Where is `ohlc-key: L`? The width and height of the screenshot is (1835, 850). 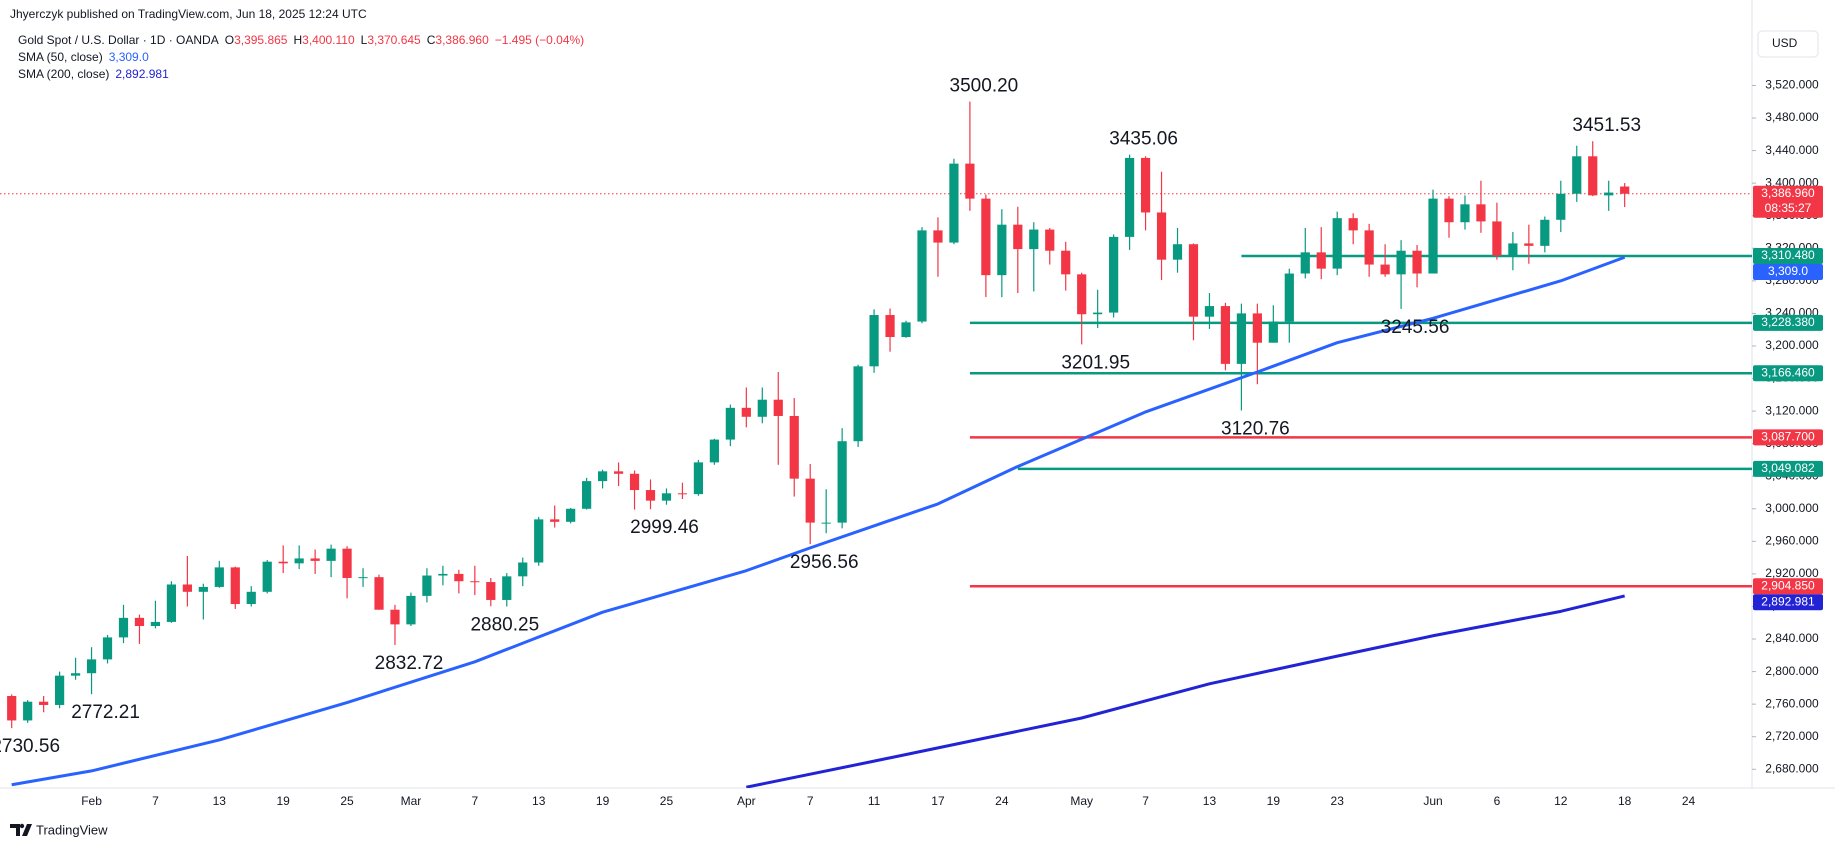 ohlc-key: L is located at coordinates (364, 40).